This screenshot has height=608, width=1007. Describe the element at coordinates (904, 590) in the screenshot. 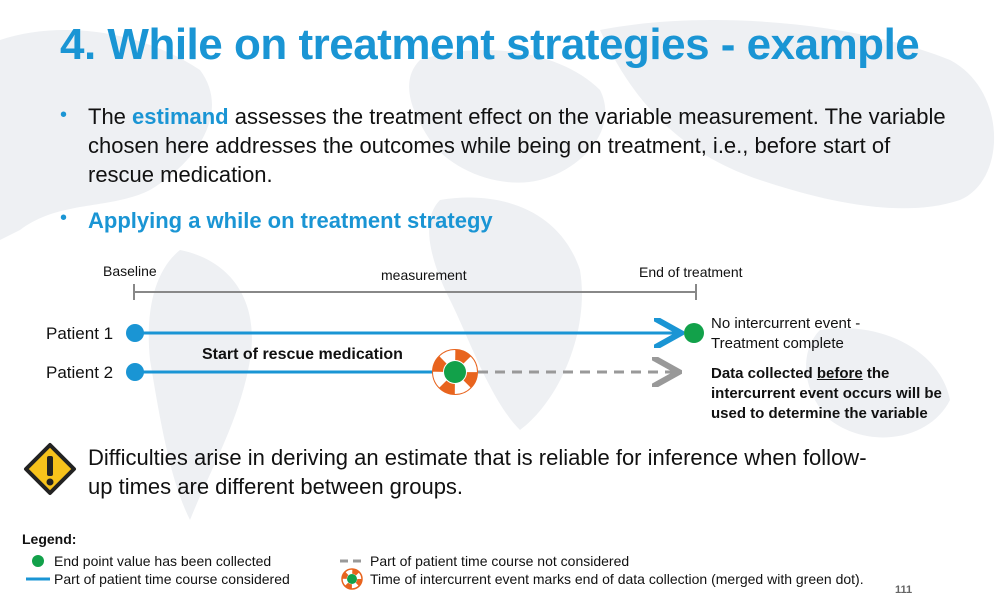

I see `page-number: 111` at that location.